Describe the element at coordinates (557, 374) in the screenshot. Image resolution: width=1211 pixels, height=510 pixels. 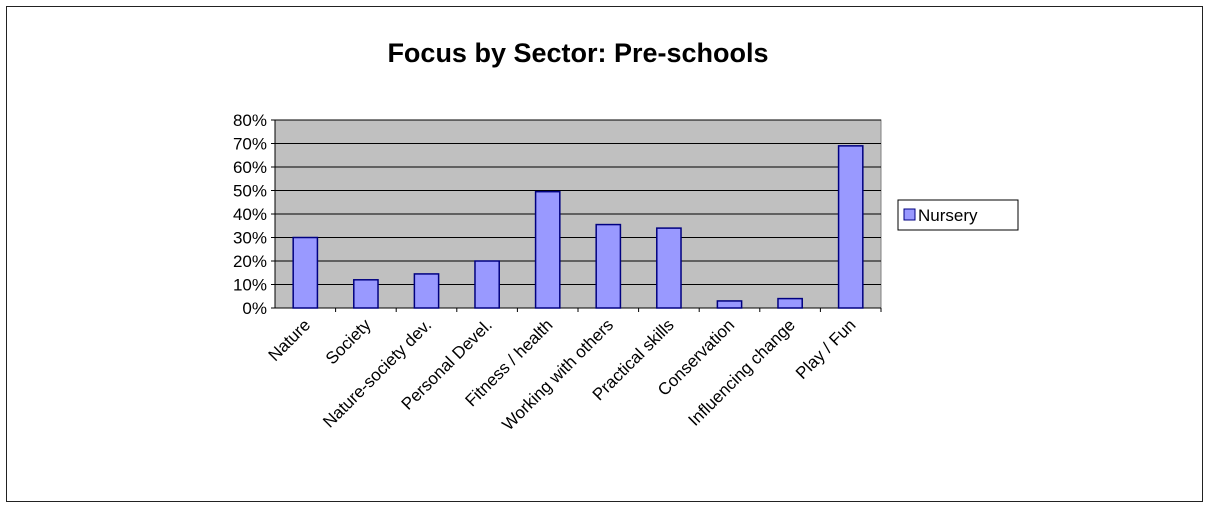
I see `x-tick-label: Working with others` at that location.